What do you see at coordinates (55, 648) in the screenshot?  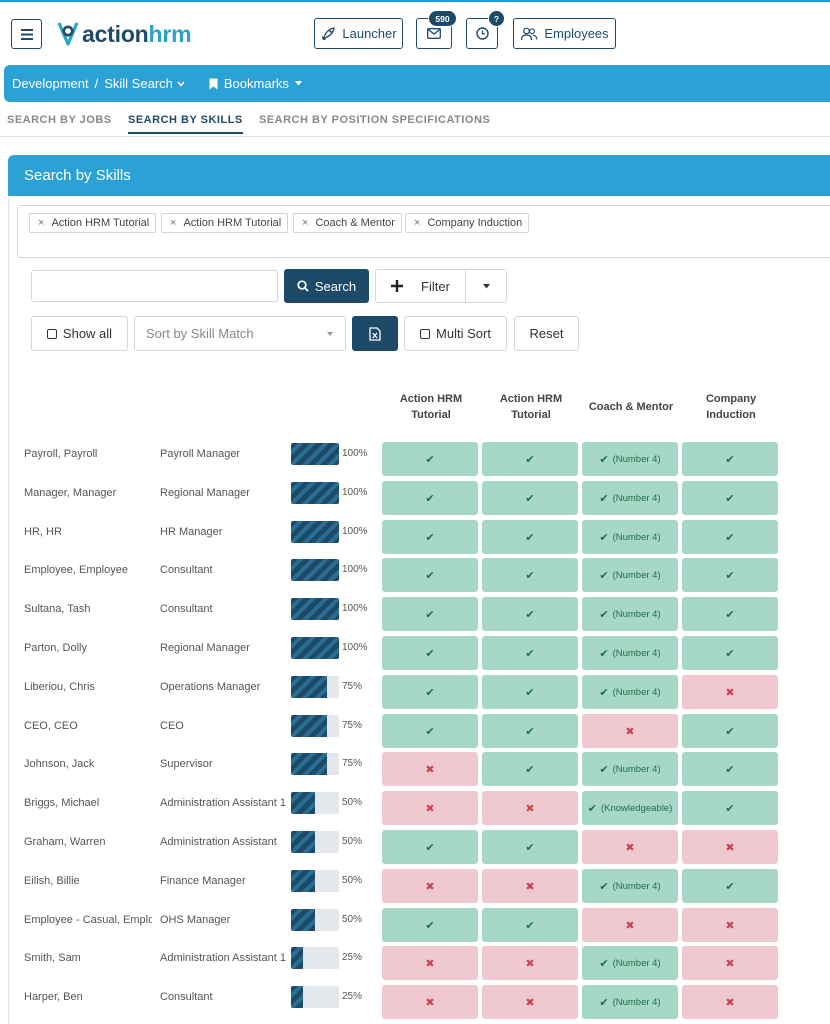 I see `employee-name: Parton, Dolly` at bounding box center [55, 648].